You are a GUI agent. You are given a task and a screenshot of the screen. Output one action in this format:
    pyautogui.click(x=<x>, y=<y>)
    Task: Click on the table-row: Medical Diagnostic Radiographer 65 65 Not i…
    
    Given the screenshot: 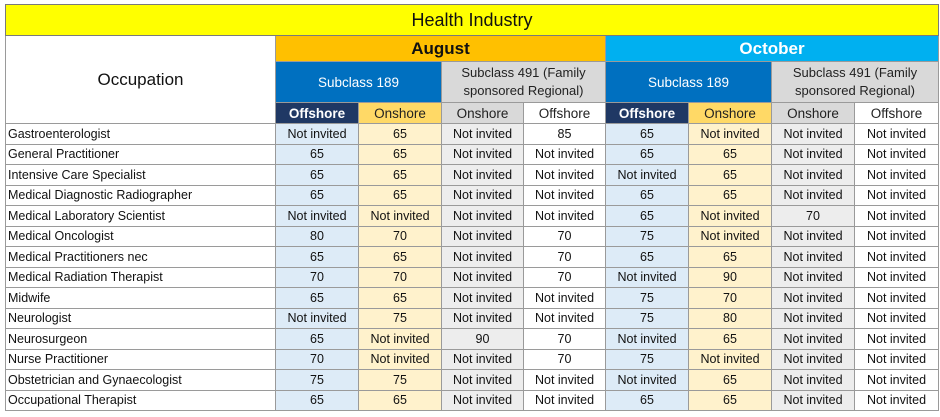 What is the action you would take?
    pyautogui.click(x=472, y=195)
    